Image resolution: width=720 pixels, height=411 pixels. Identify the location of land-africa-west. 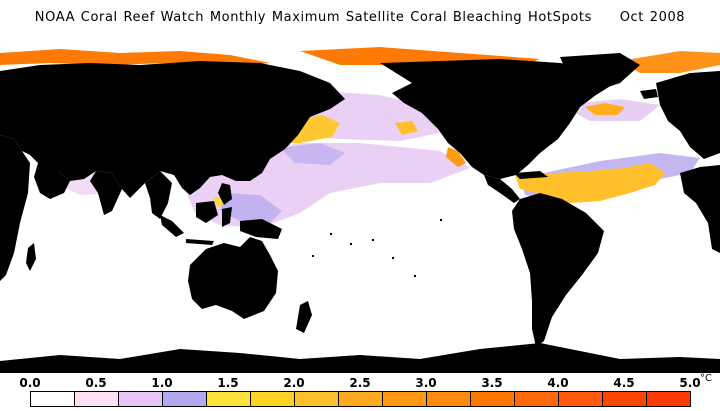
(700, 209).